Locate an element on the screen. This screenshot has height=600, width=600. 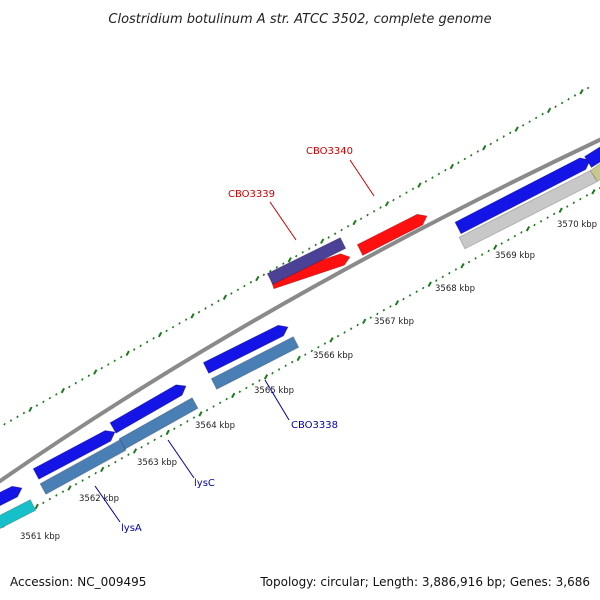
gene-label: CBO3340 is located at coordinates (329, 151).